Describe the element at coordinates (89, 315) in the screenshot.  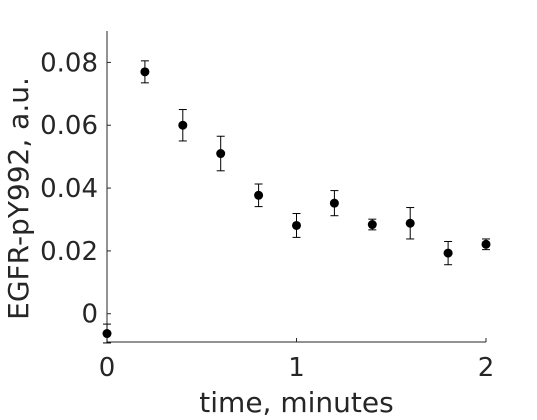
I see `y-tick-label: 0` at that location.